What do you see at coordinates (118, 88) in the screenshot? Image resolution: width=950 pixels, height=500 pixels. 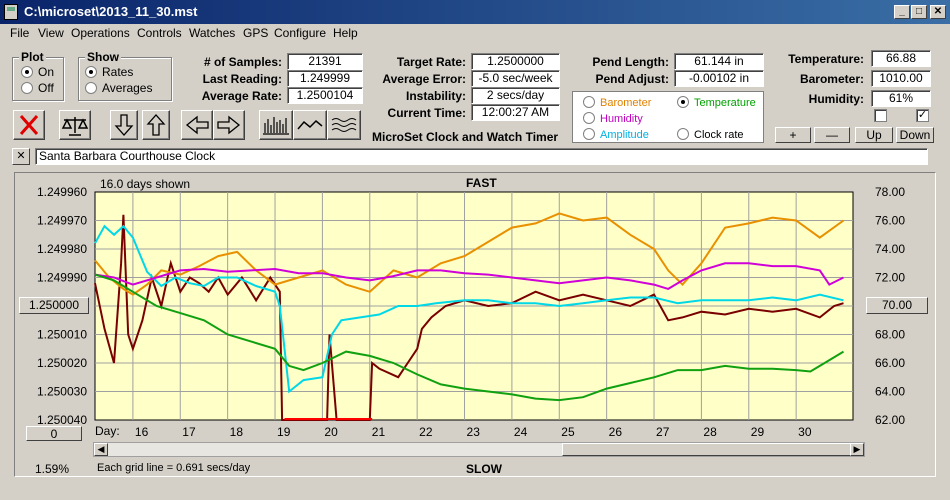 I see `show-averages-option: Averages` at bounding box center [118, 88].